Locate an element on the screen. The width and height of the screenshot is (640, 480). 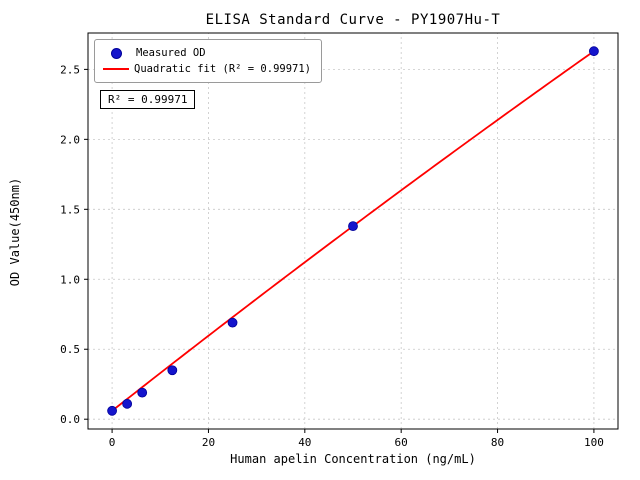
legend-entry-measured: Measured OD is located at coordinates (207, 53).